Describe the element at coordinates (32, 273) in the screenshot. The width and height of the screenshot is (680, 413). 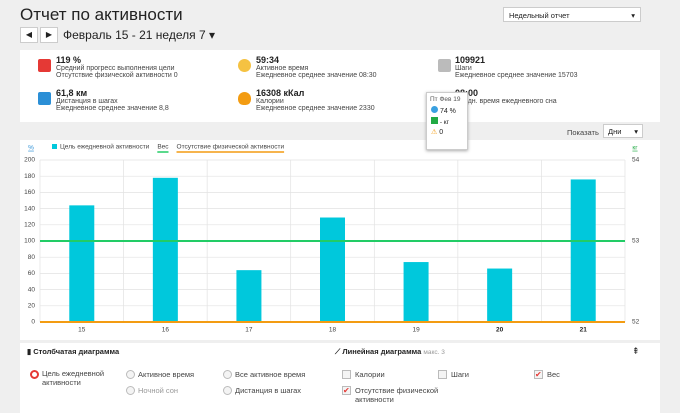
I see `y-tick-label: 60` at that location.